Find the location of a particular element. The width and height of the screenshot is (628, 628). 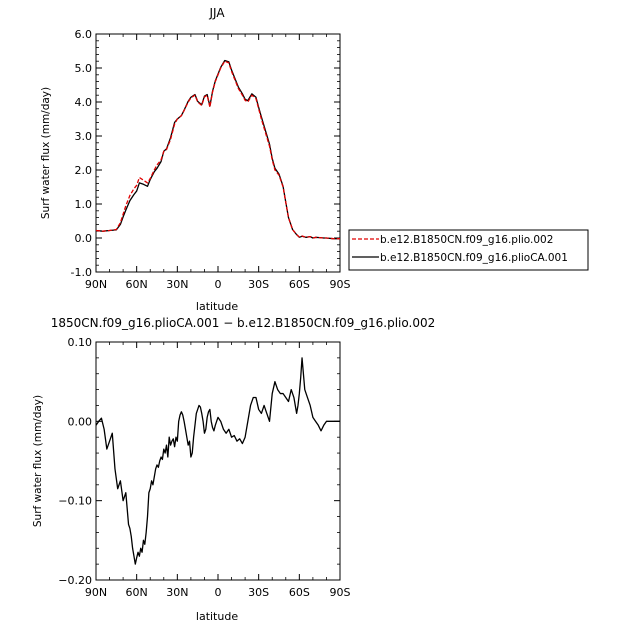

top-x-tick-label: 60N is located at coordinates (137, 284).